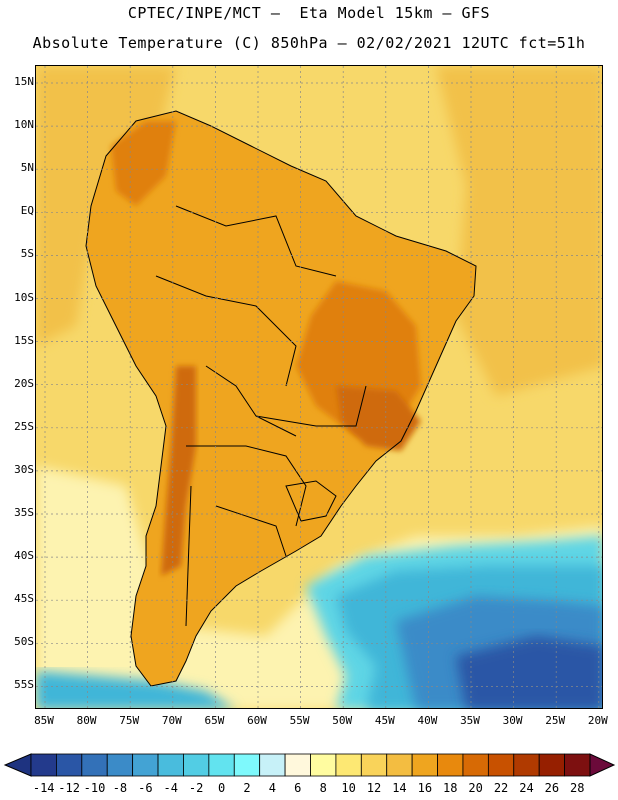 The height and width of the screenshot is (800, 618). I want to click on longitude-label: 60W, so click(257, 720).